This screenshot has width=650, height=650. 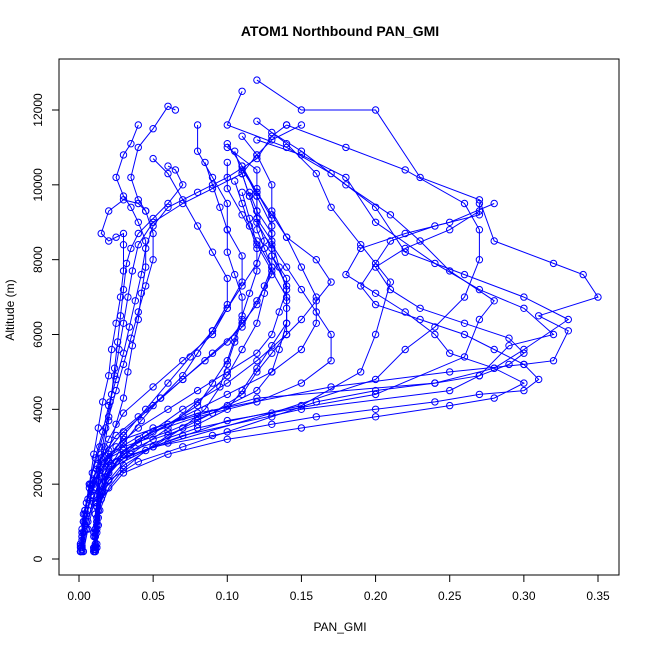 I want to click on y-tick-label: 8000, so click(x=38, y=259).